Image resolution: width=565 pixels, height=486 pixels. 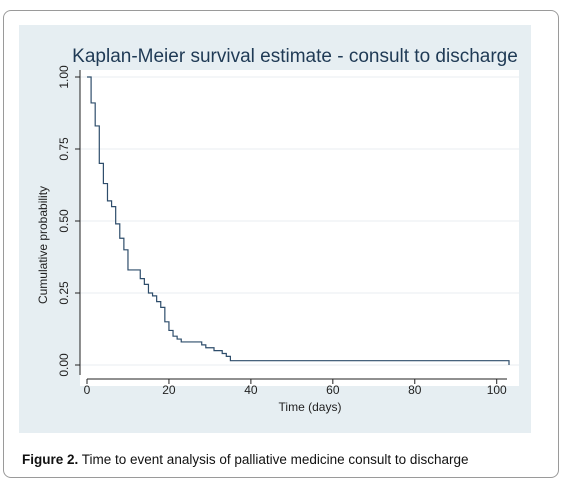 What do you see at coordinates (64, 149) in the screenshot?
I see `y-tick-label: 0.75` at bounding box center [64, 149].